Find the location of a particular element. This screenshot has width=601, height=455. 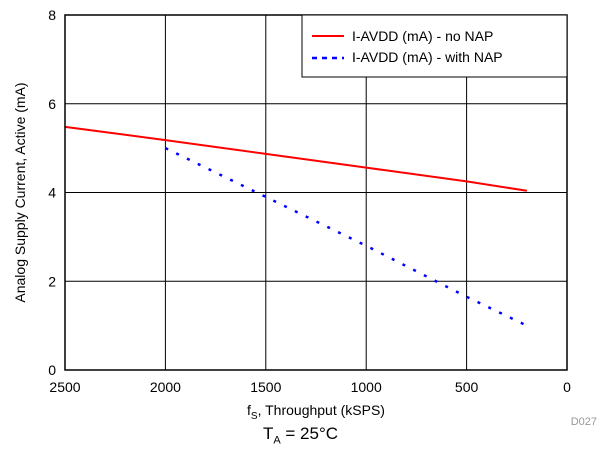

y-tick-label: 0 is located at coordinates (52, 370).